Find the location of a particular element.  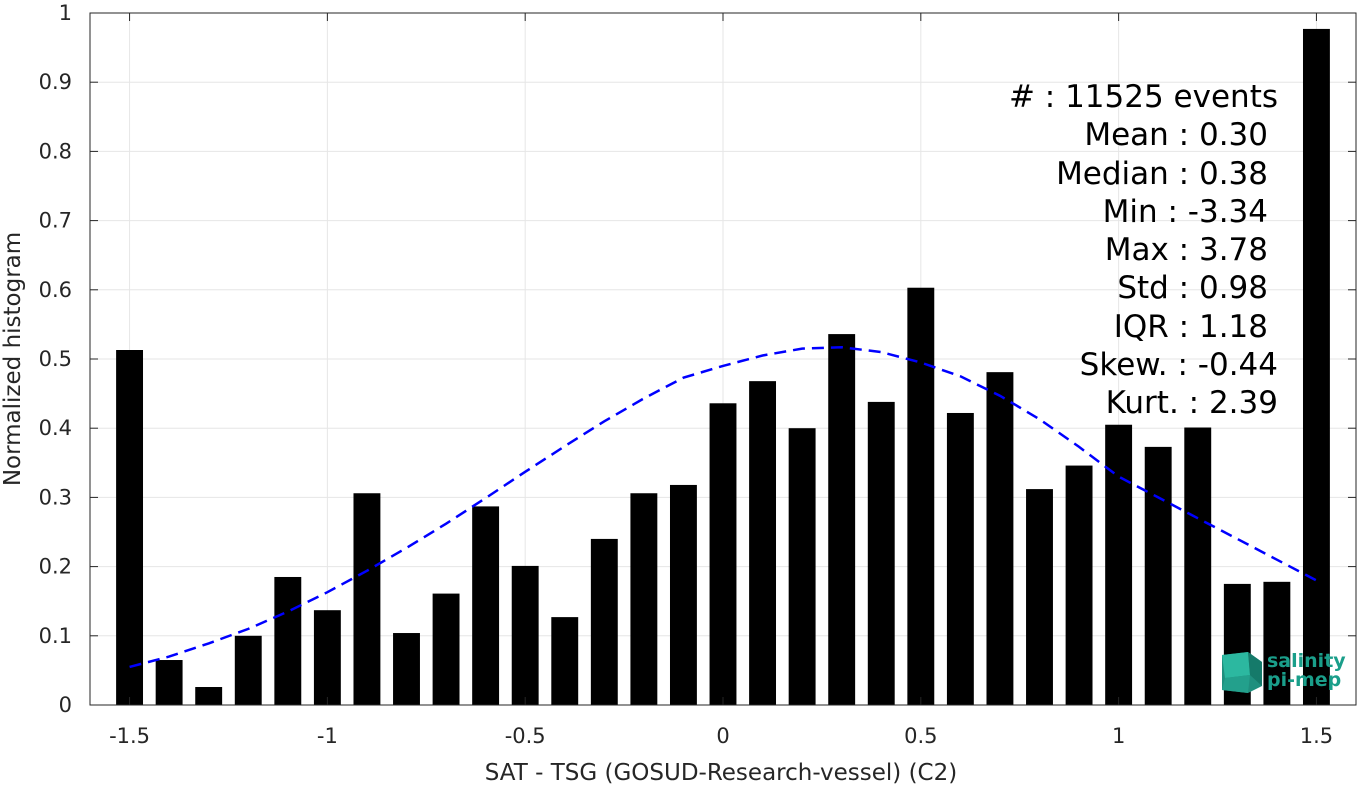

stat-annotation: Mean : 0.30 is located at coordinates (1176, 135).